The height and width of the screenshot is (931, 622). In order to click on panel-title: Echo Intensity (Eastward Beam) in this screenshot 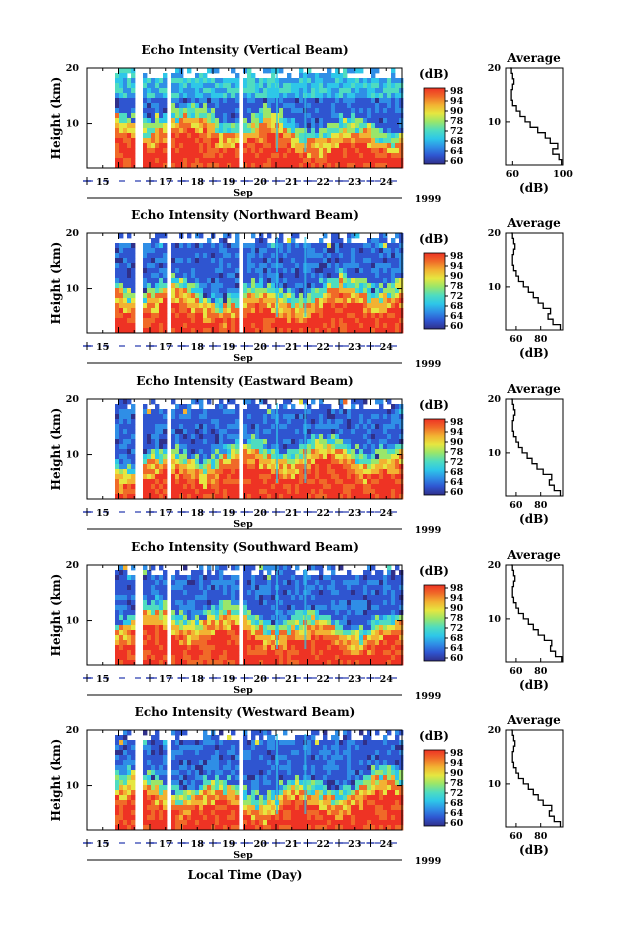, I will do `click(244, 381)`.